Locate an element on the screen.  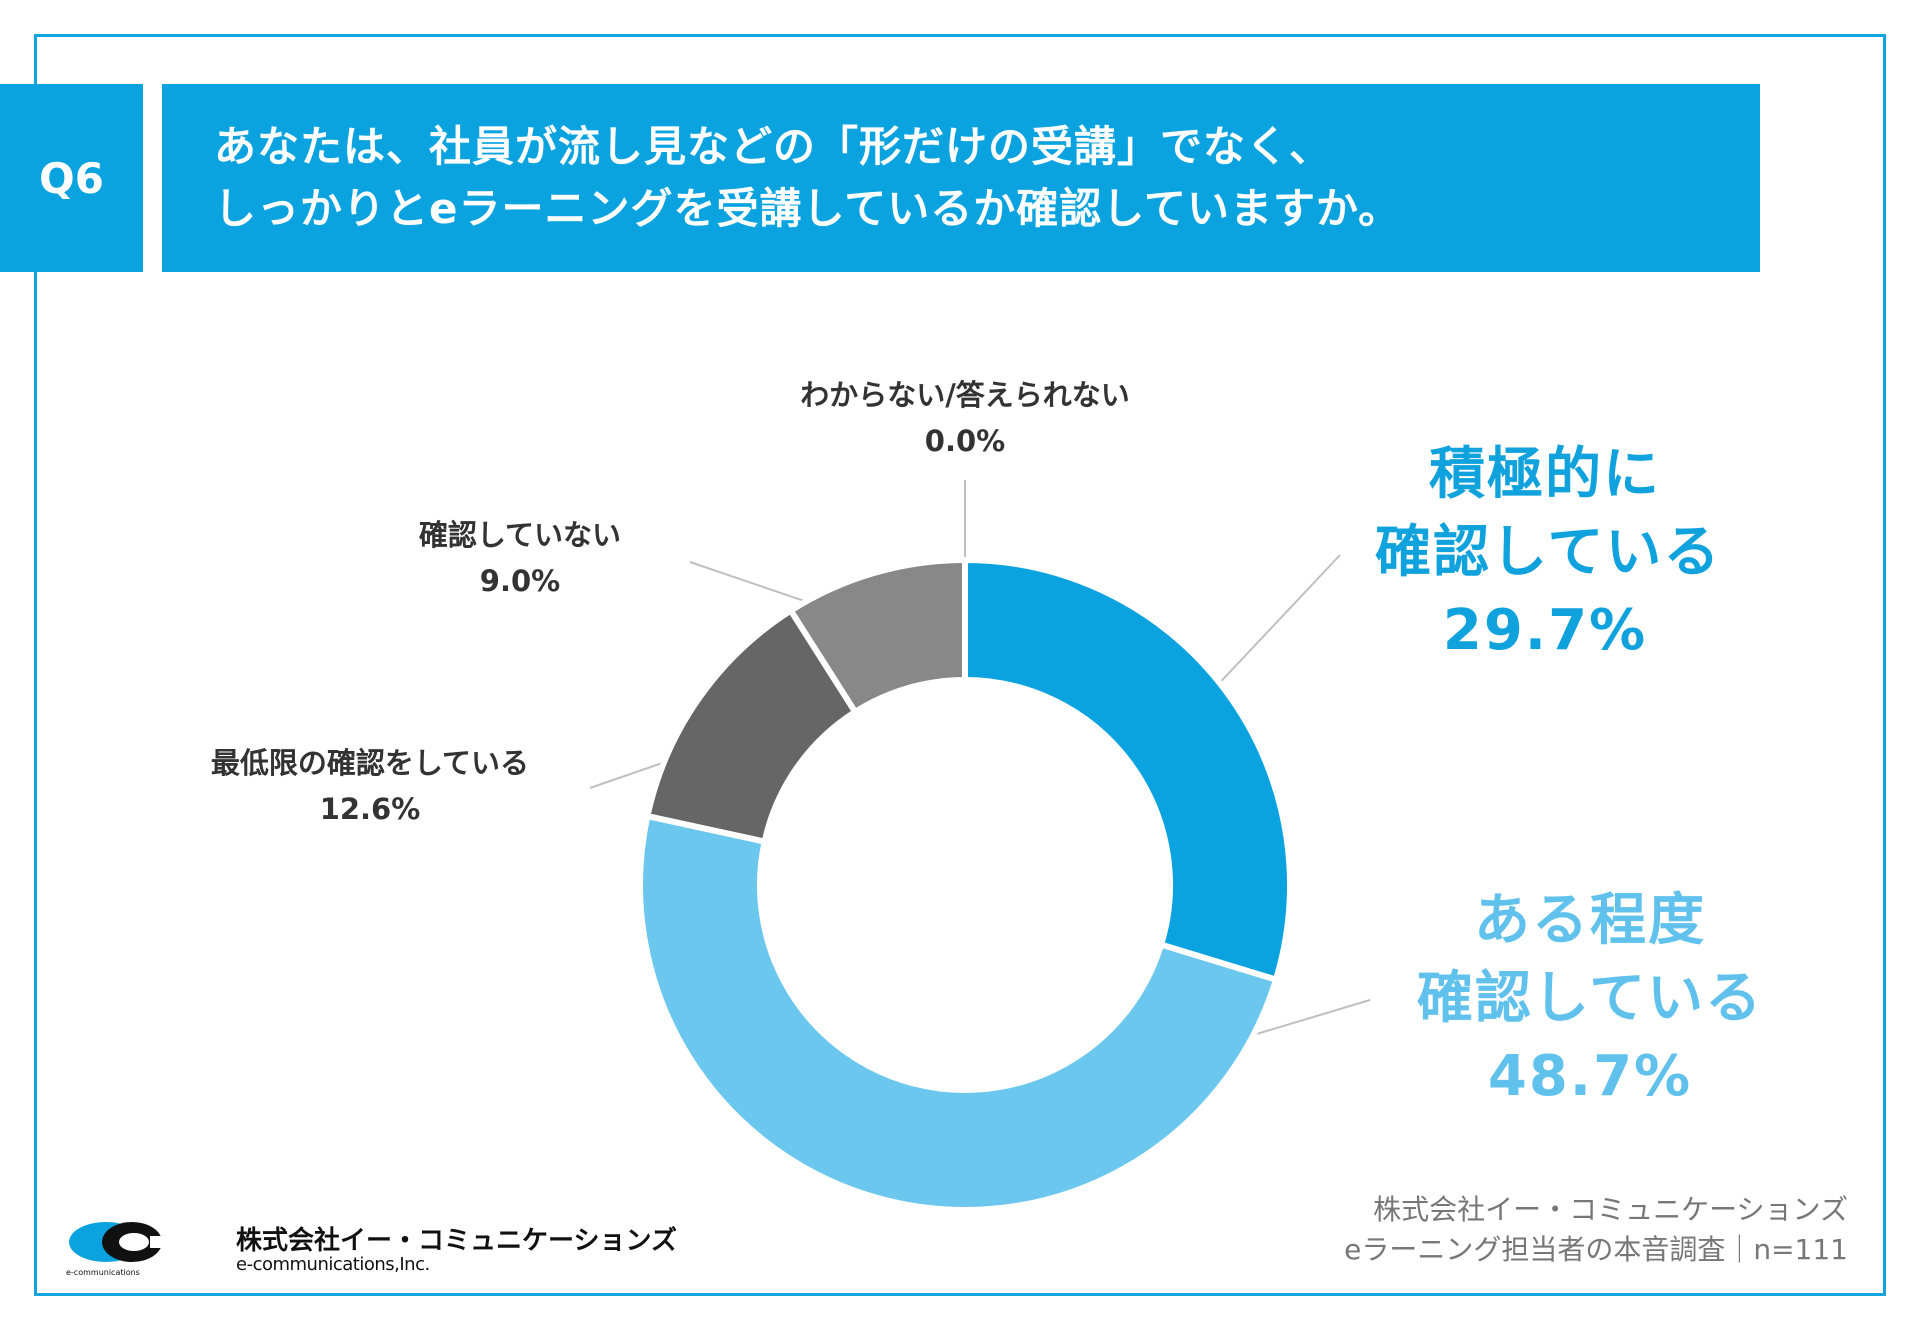
label-active-check-value: 29.7% is located at coordinates (1545, 630).